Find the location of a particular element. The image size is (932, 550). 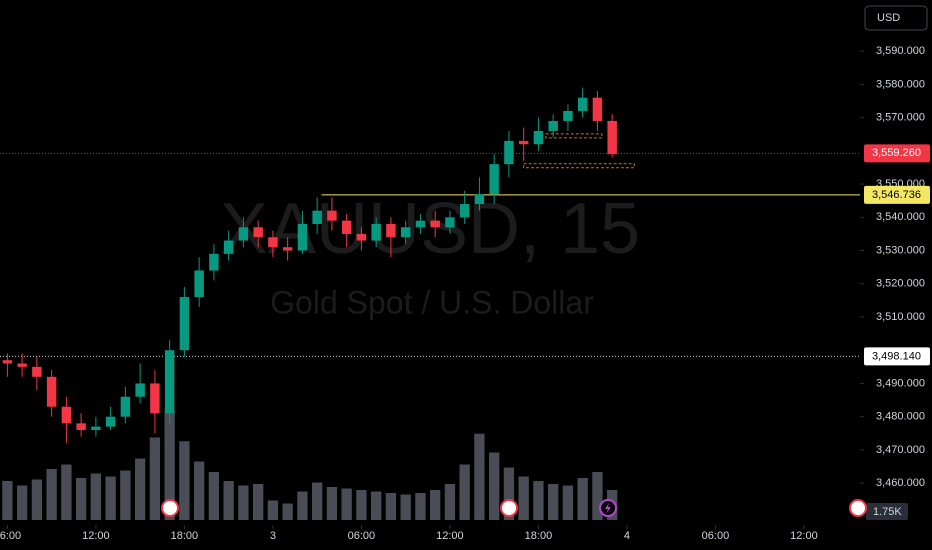

currency-label: USD is located at coordinates (888, 18).